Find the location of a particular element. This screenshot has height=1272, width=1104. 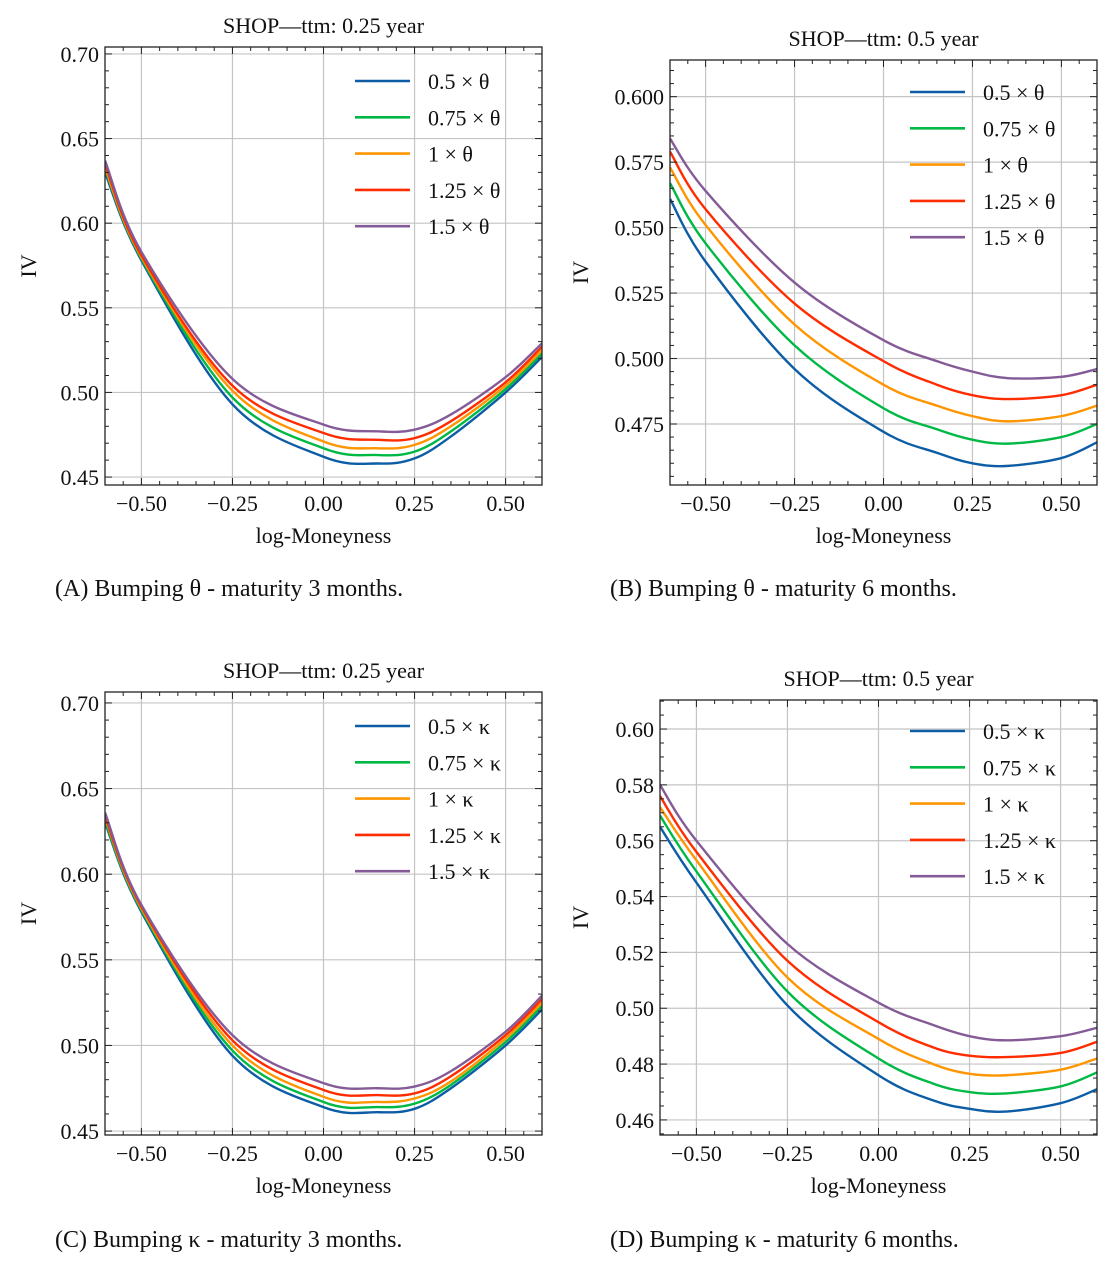

y-tick-label: 0.500 is located at coordinates (640, 359).